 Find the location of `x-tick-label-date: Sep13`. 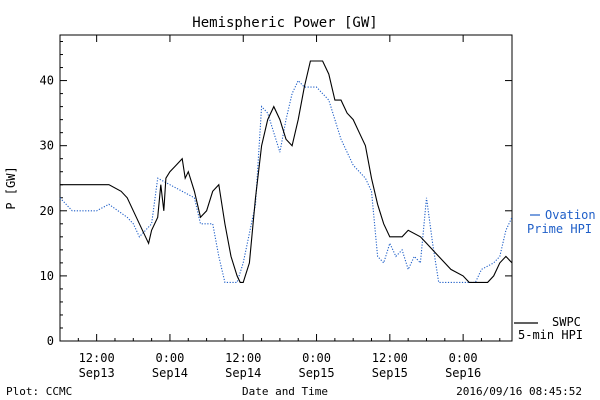

x-tick-label-date: Sep13 is located at coordinates (97, 373).